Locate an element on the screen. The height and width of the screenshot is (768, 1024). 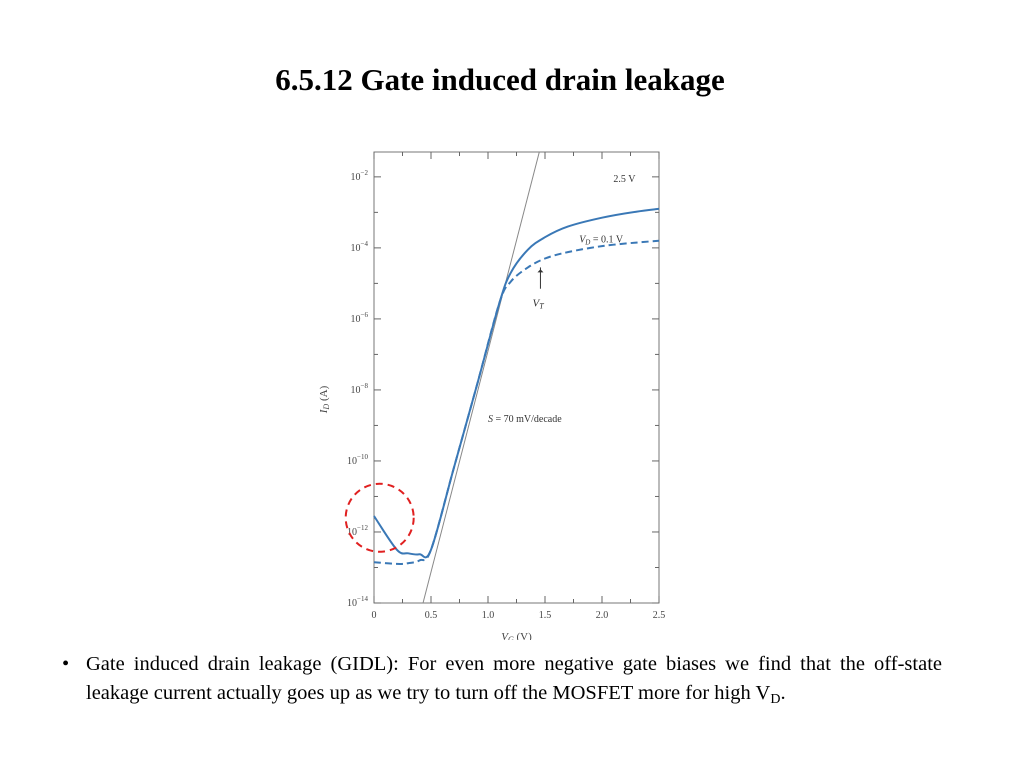
x-axis-label: VG (V) is located at coordinates (516, 635).